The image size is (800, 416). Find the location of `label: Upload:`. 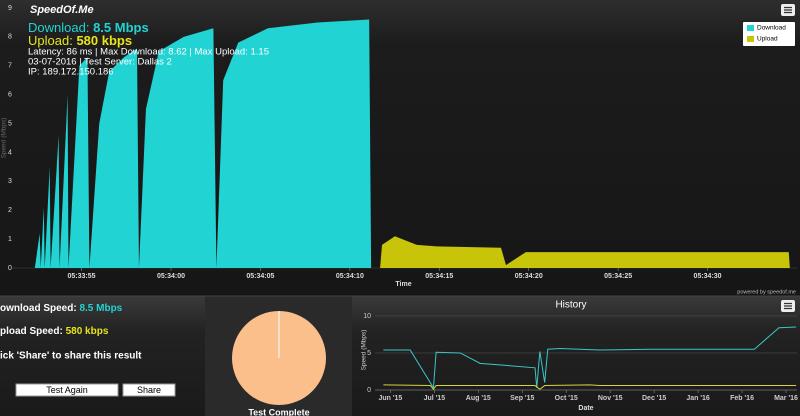

label: Upload: is located at coordinates (50, 40).